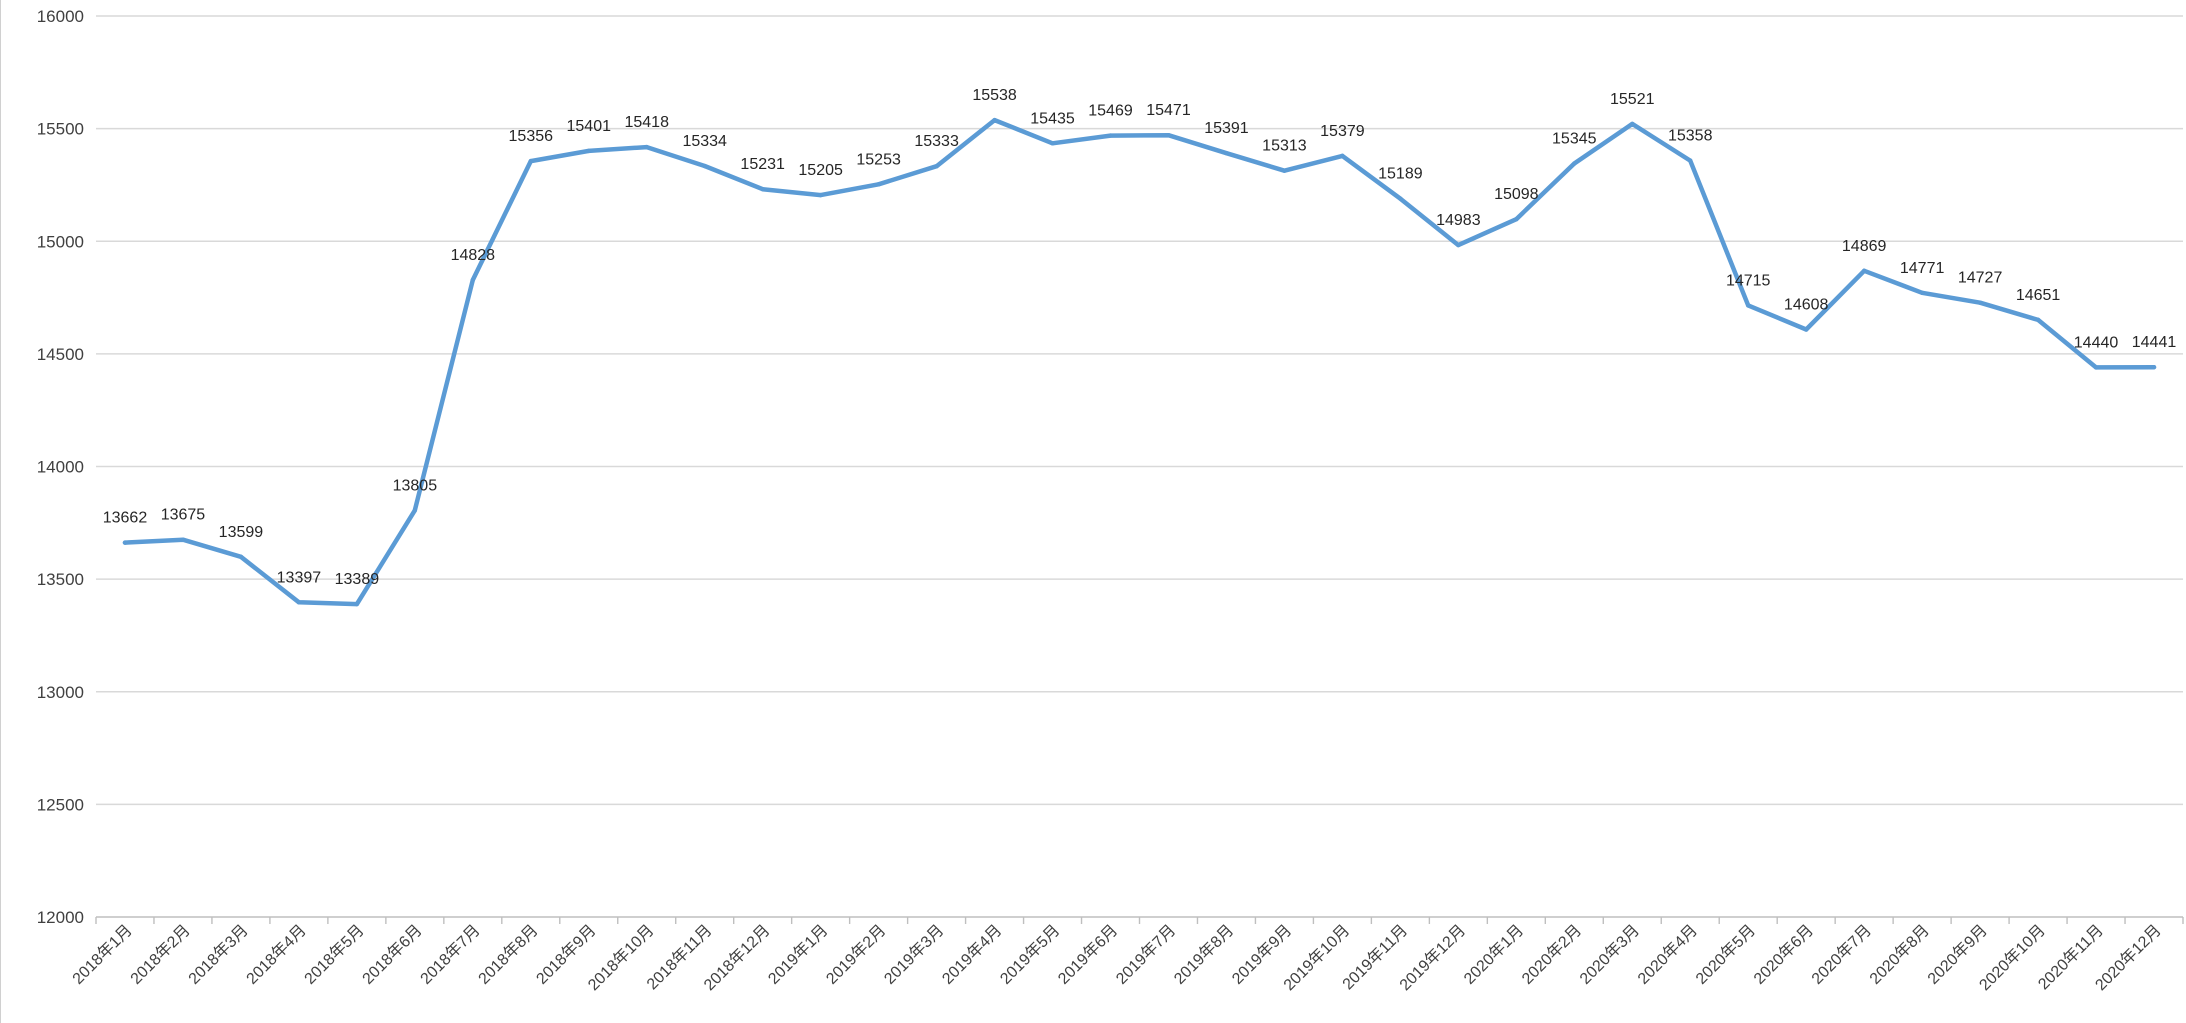 The image size is (2186, 1023). What do you see at coordinates (762, 164) in the screenshot?
I see `data-label: 15231` at bounding box center [762, 164].